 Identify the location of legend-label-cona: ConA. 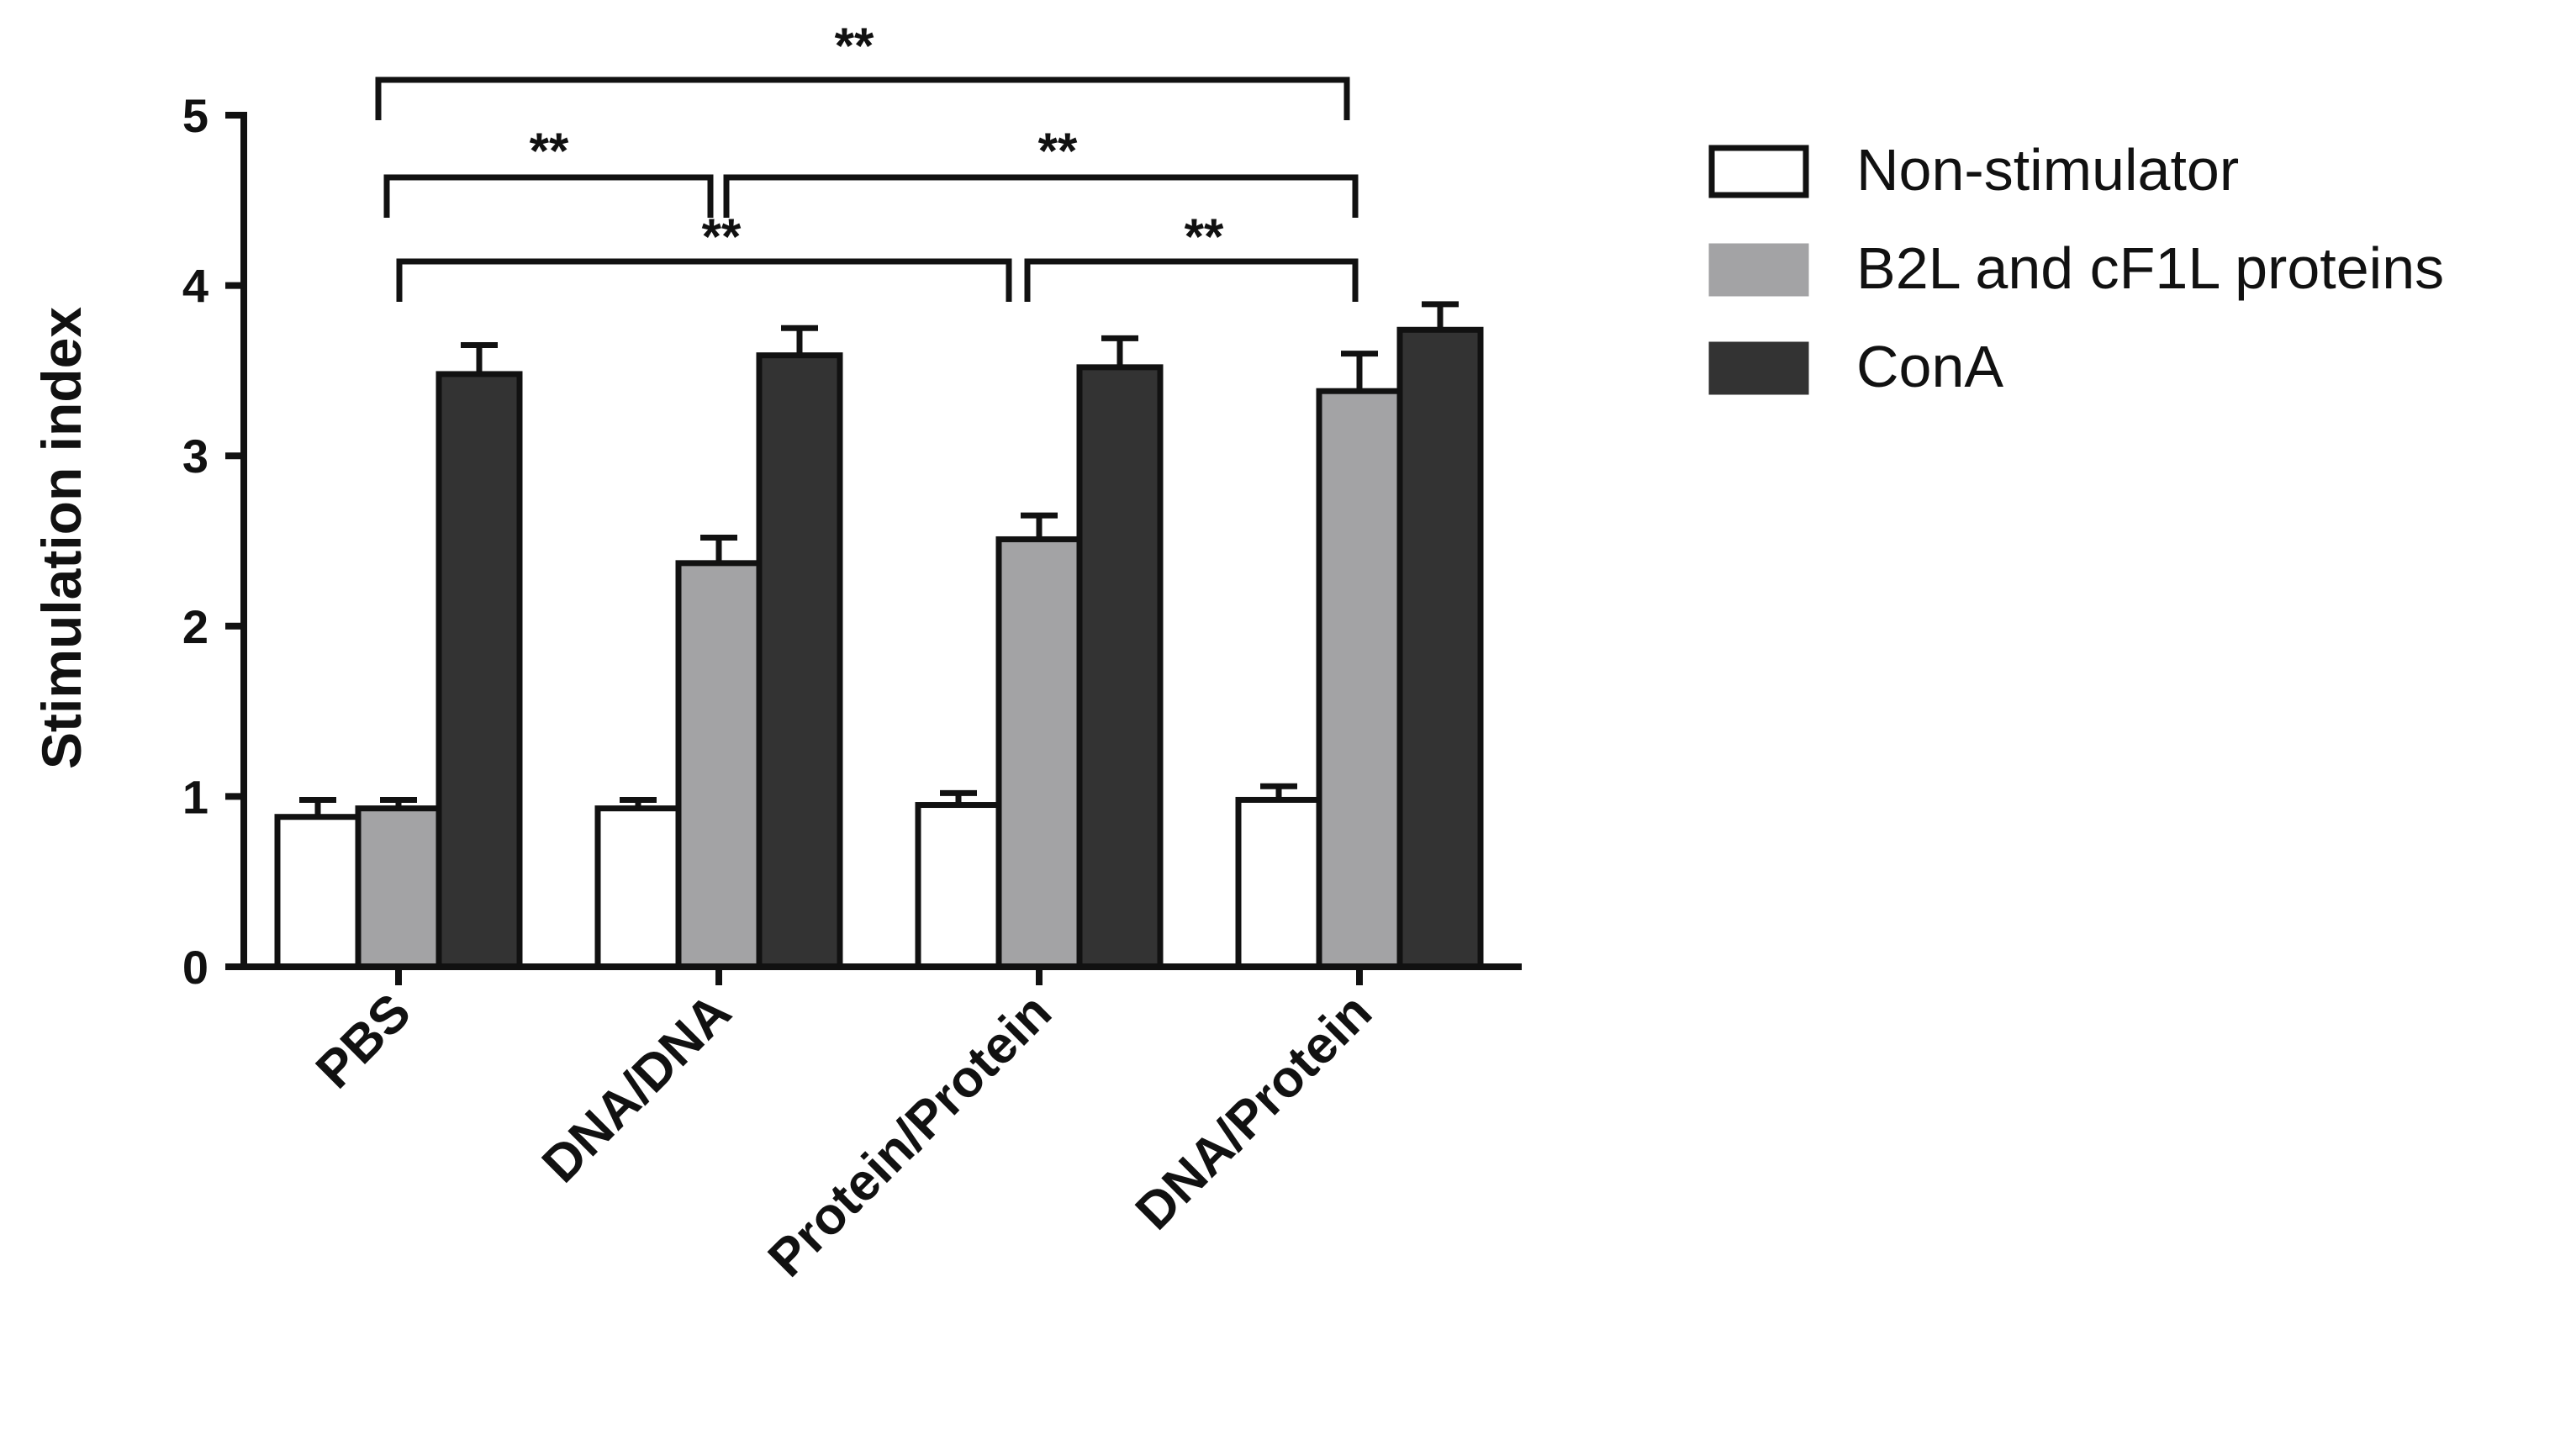
(1929, 366).